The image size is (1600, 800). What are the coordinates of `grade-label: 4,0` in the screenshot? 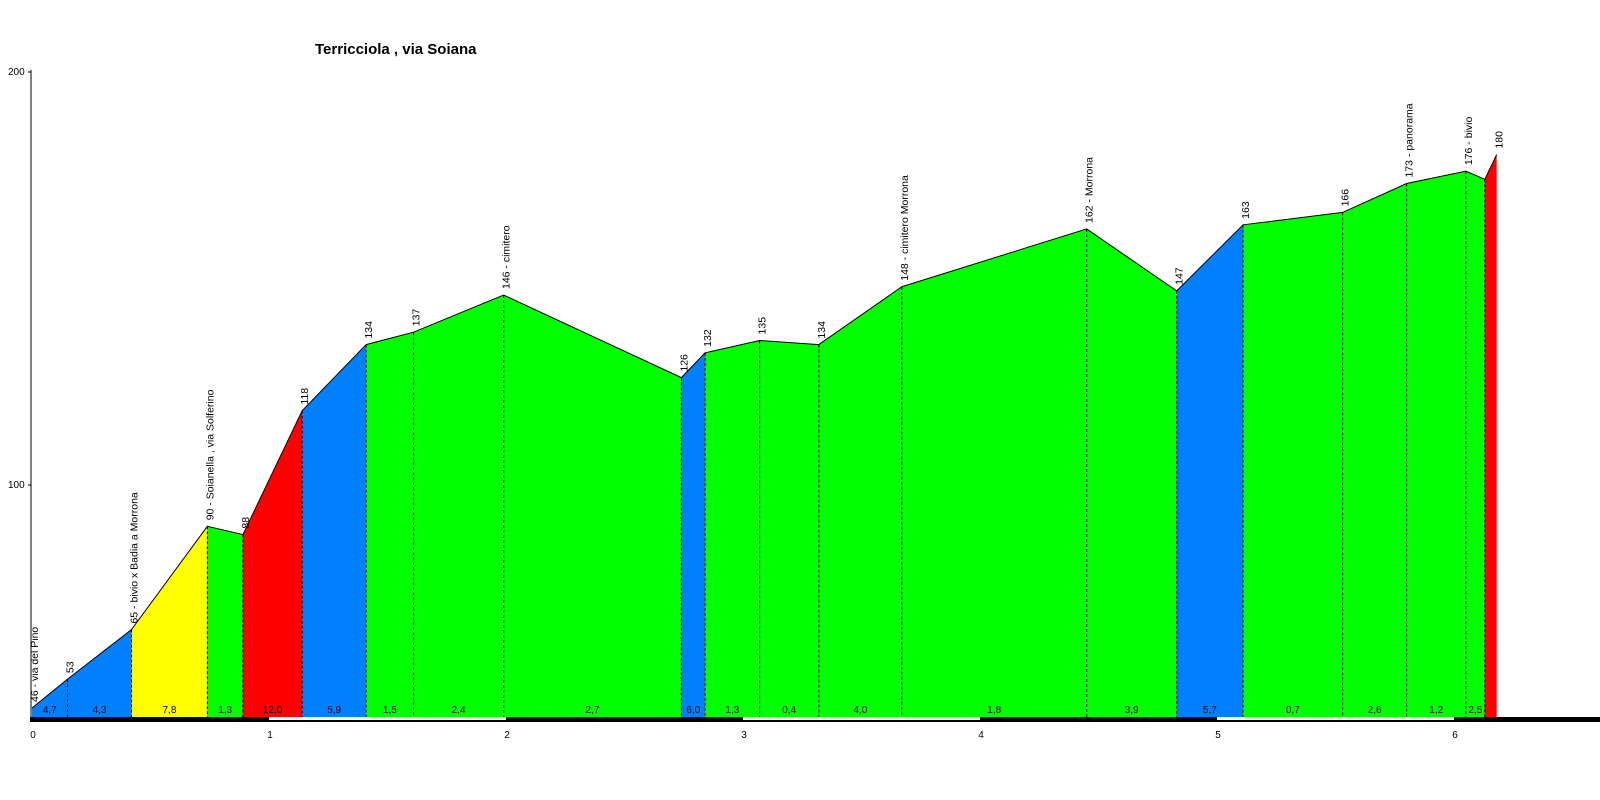 It's located at (860, 710).